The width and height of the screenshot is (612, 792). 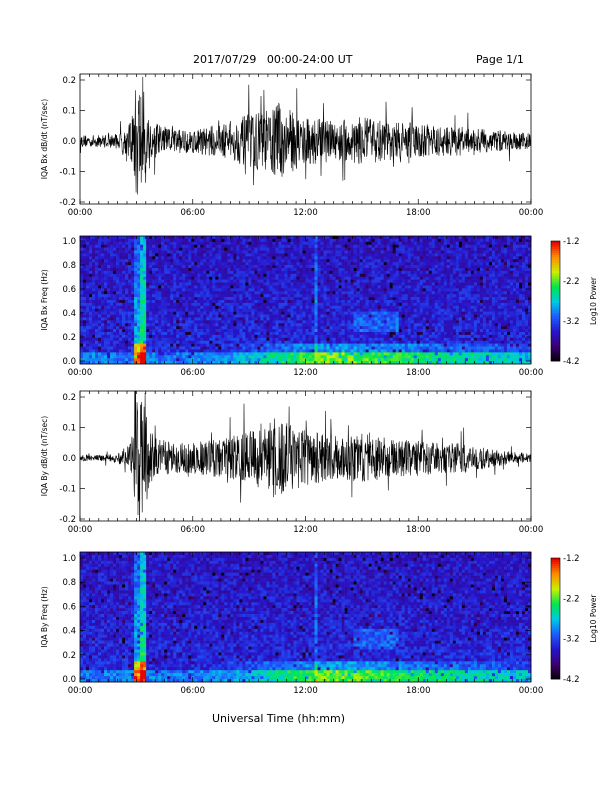 What do you see at coordinates (44, 300) in the screenshot?
I see `y-axis-label: IQA Bx Freq (Hz)` at bounding box center [44, 300].